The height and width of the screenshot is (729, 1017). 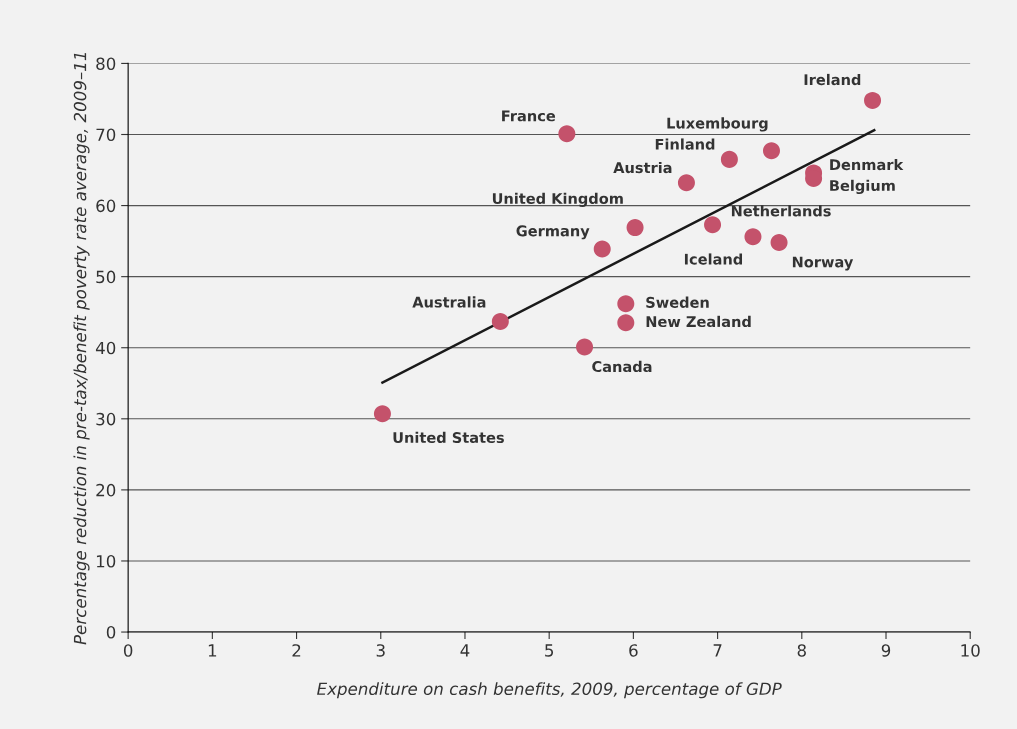 What do you see at coordinates (448, 437) in the screenshot?
I see `annotation: United States` at bounding box center [448, 437].